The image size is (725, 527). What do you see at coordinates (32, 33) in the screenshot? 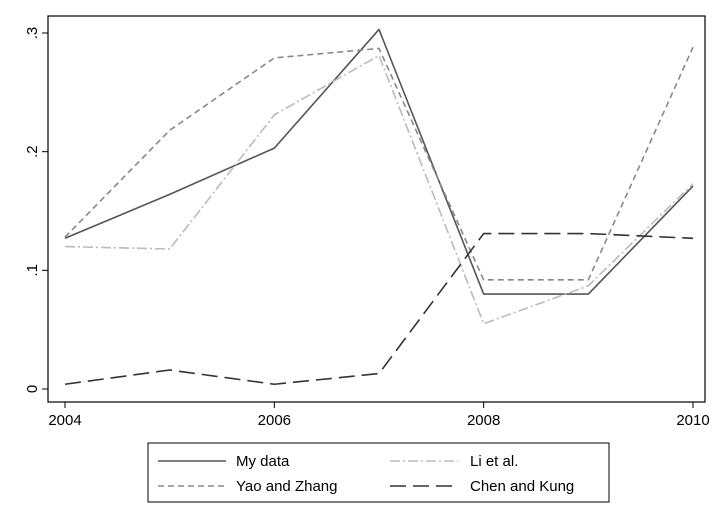
I see `y-tick-label: .3` at bounding box center [32, 33].